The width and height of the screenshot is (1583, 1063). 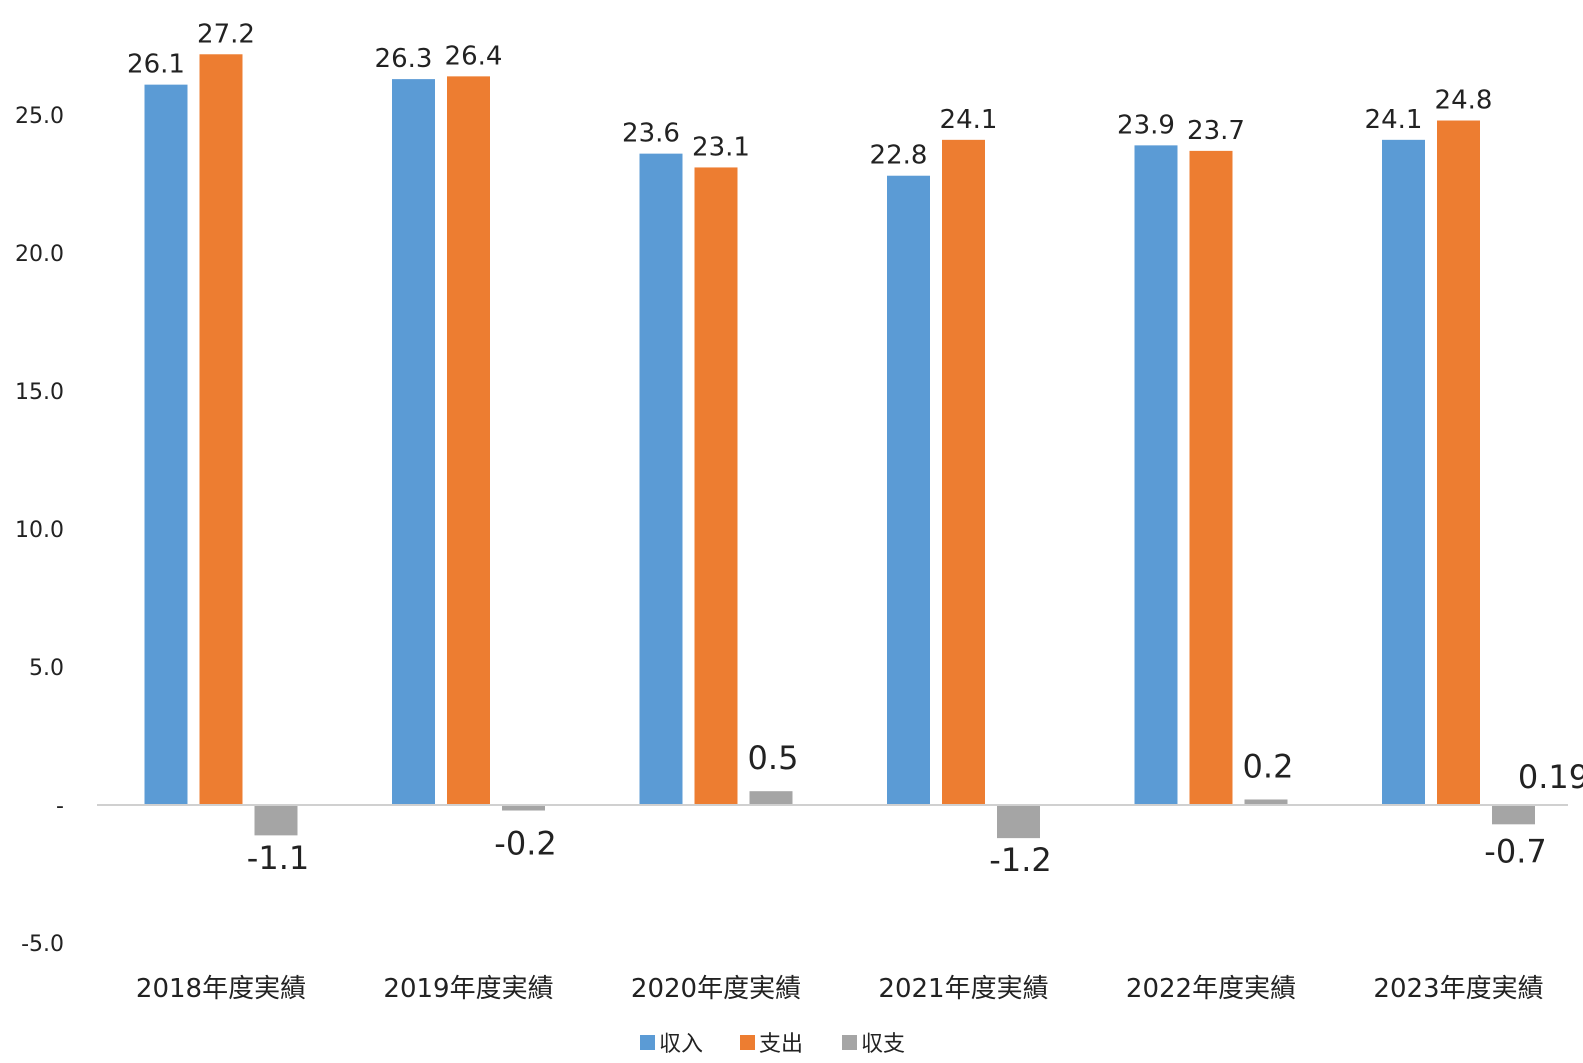 I want to click on x-category-label: 2019年度実績, so click(x=468, y=989).